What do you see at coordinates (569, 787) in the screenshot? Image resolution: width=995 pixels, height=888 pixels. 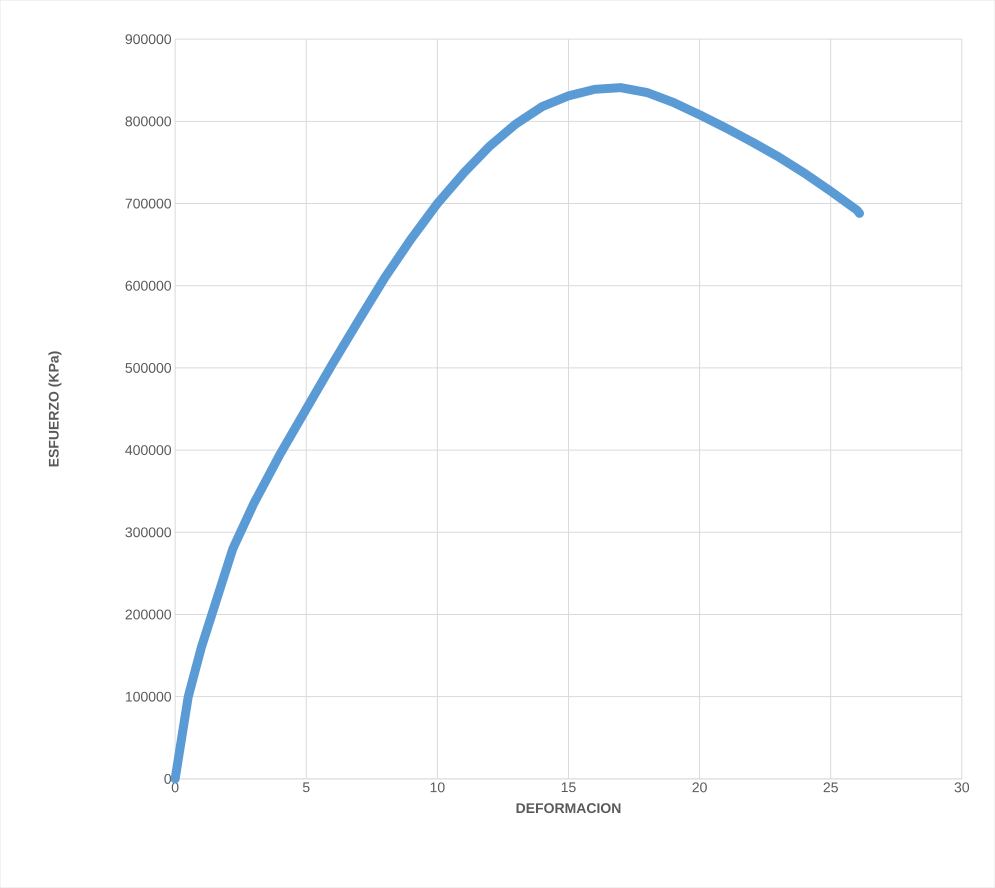 I see `x-tick-label: 15` at bounding box center [569, 787].